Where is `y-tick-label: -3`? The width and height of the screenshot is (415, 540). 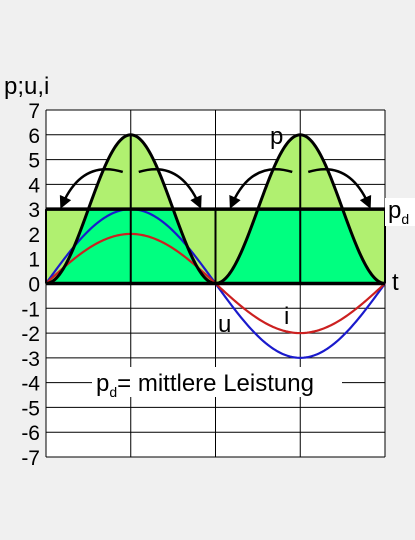
y-tick-label: -3 is located at coordinates (30, 359).